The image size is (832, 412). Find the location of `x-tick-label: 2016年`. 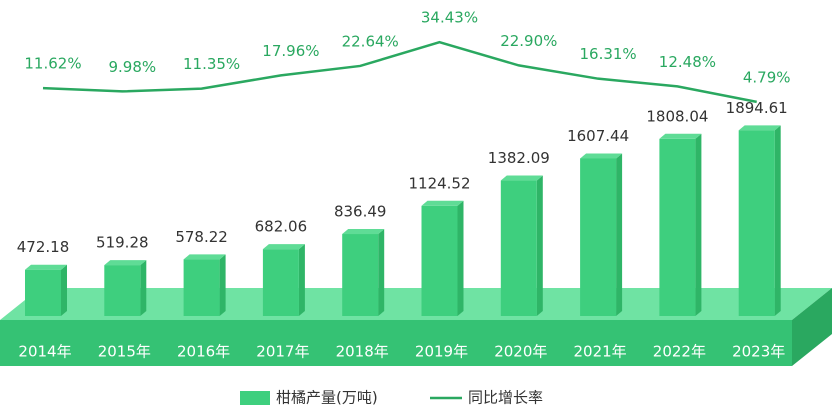

x-tick-label: 2016年 is located at coordinates (203, 352).